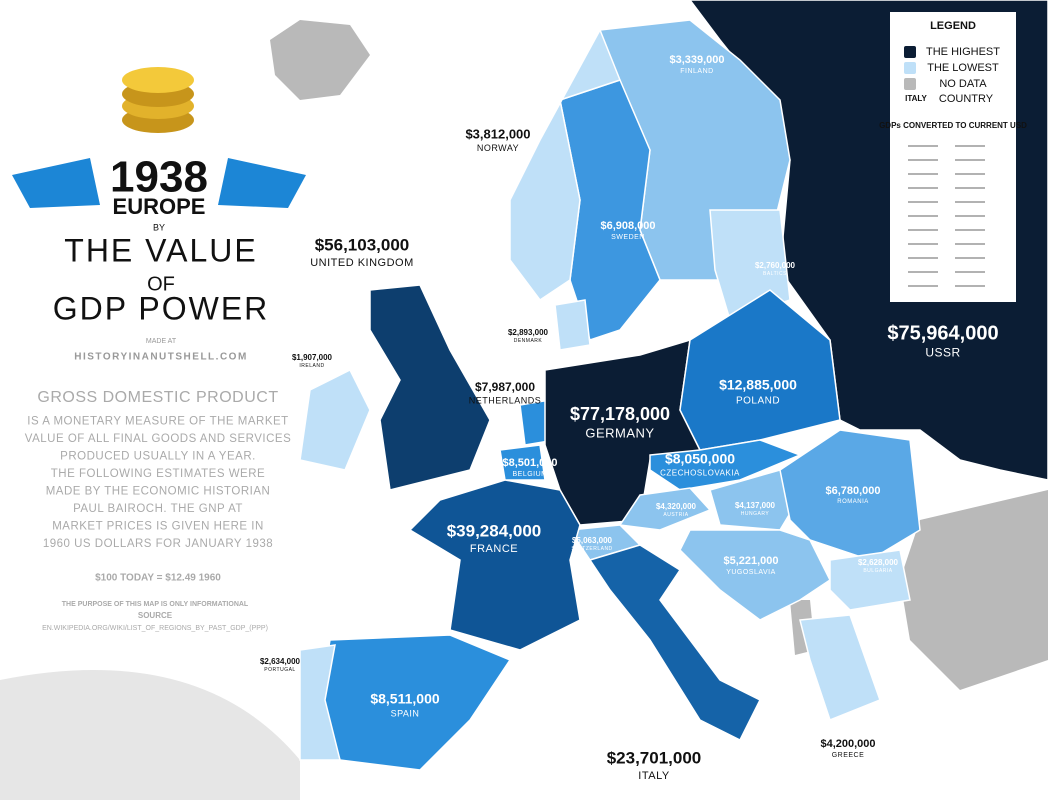  Describe the element at coordinates (966, 99) in the screenshot. I see `legend-example-label: COUNTRY` at that location.